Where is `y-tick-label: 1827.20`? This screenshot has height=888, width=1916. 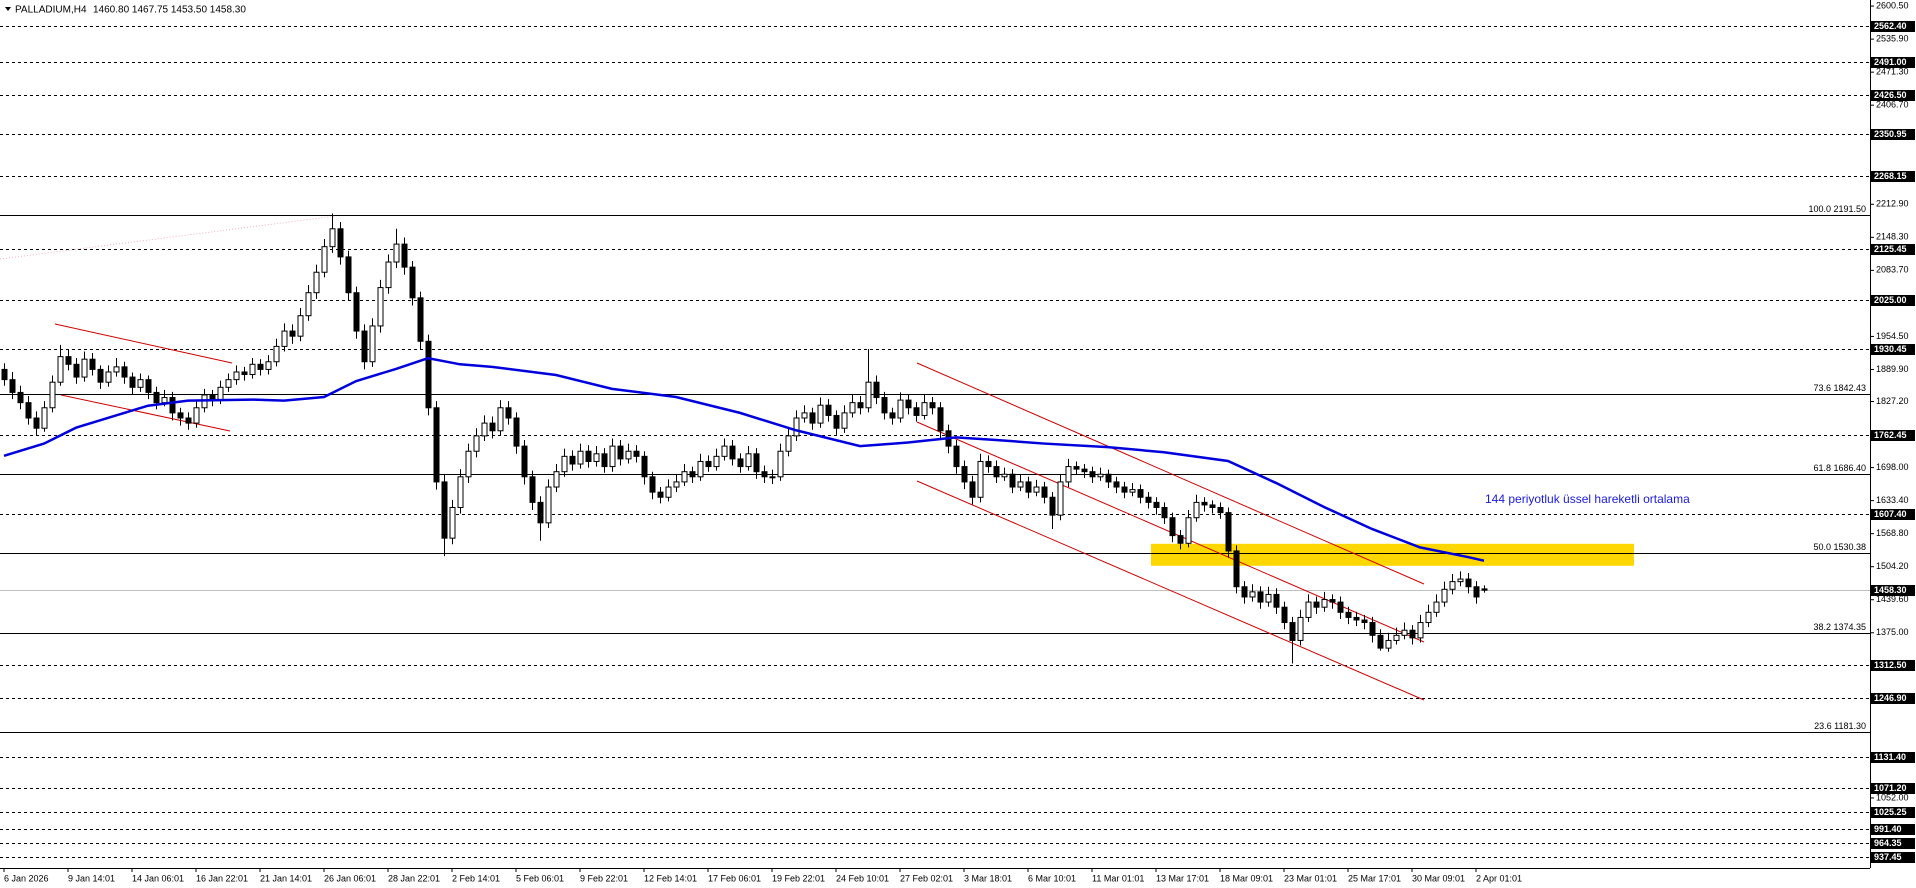
y-tick-label: 1827.20 is located at coordinates (1892, 401).